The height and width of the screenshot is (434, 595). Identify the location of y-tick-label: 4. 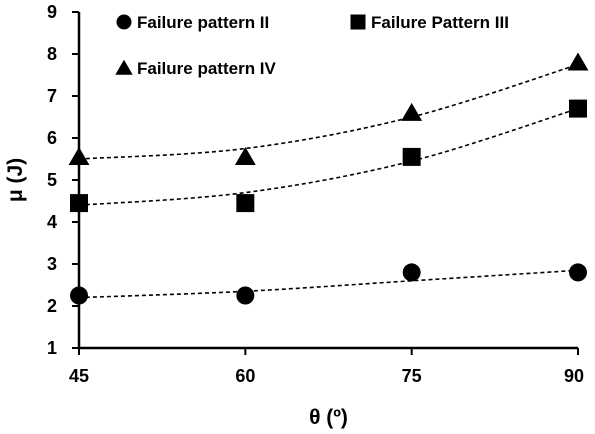
(52, 222).